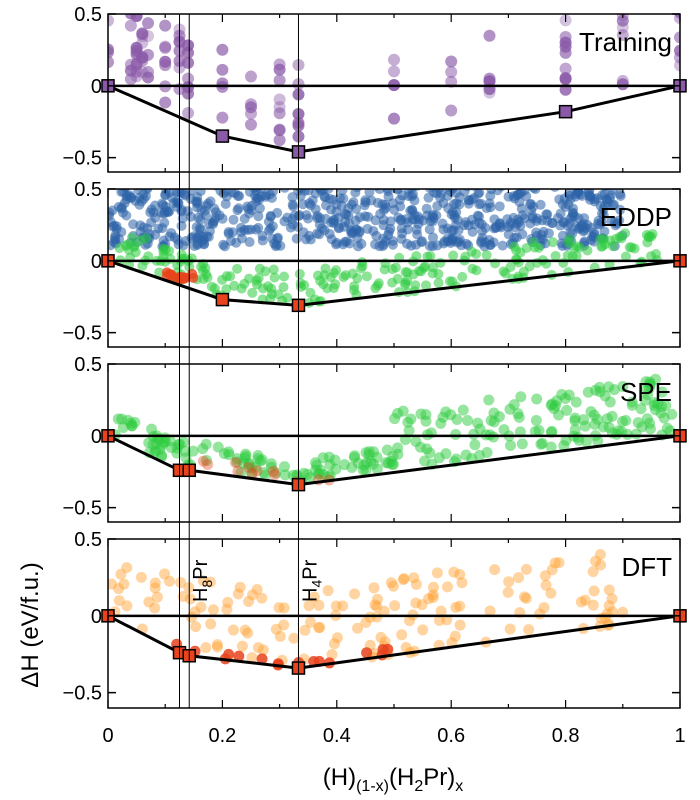 This screenshot has width=700, height=800. What do you see at coordinates (82, 159) in the screenshot?
I see `y-tick-label: −0.5` at bounding box center [82, 159].